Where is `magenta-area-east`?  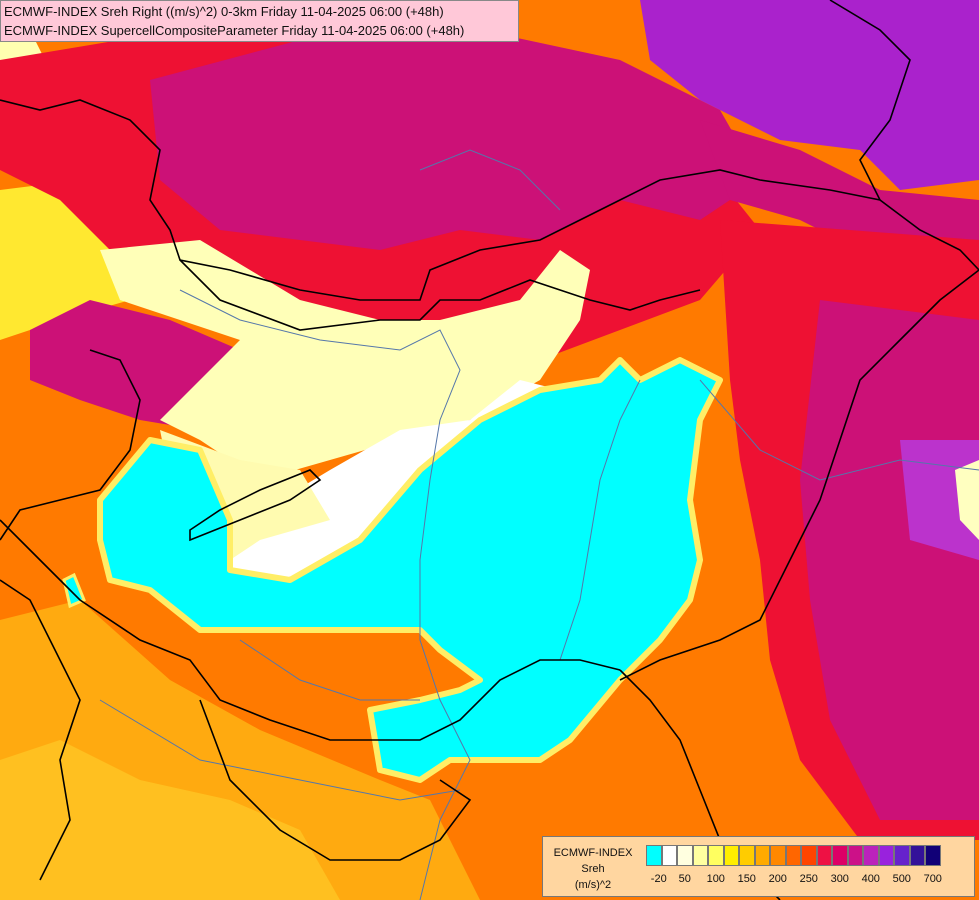
magenta-area-east is located at coordinates (889, 560).